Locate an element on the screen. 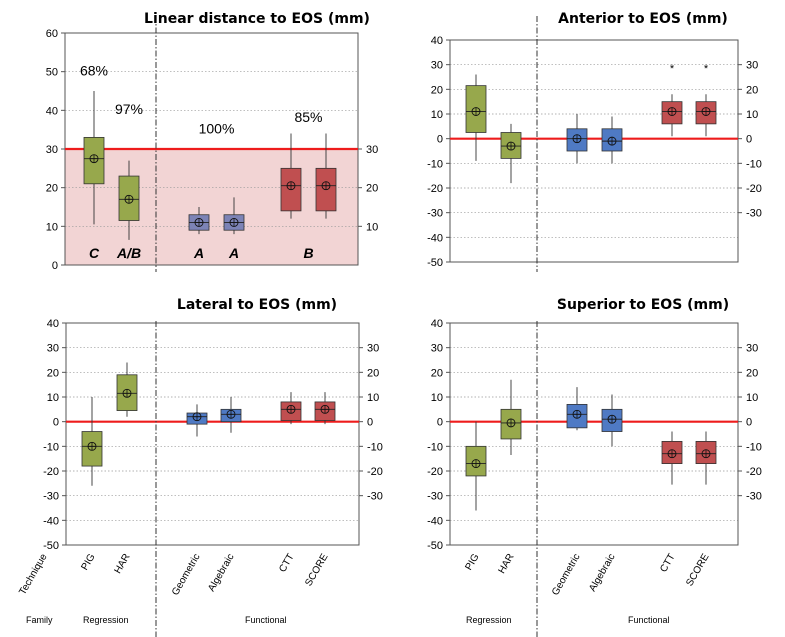 The height and width of the screenshot is (637, 785). percent-annotation: 85% is located at coordinates (308, 117).